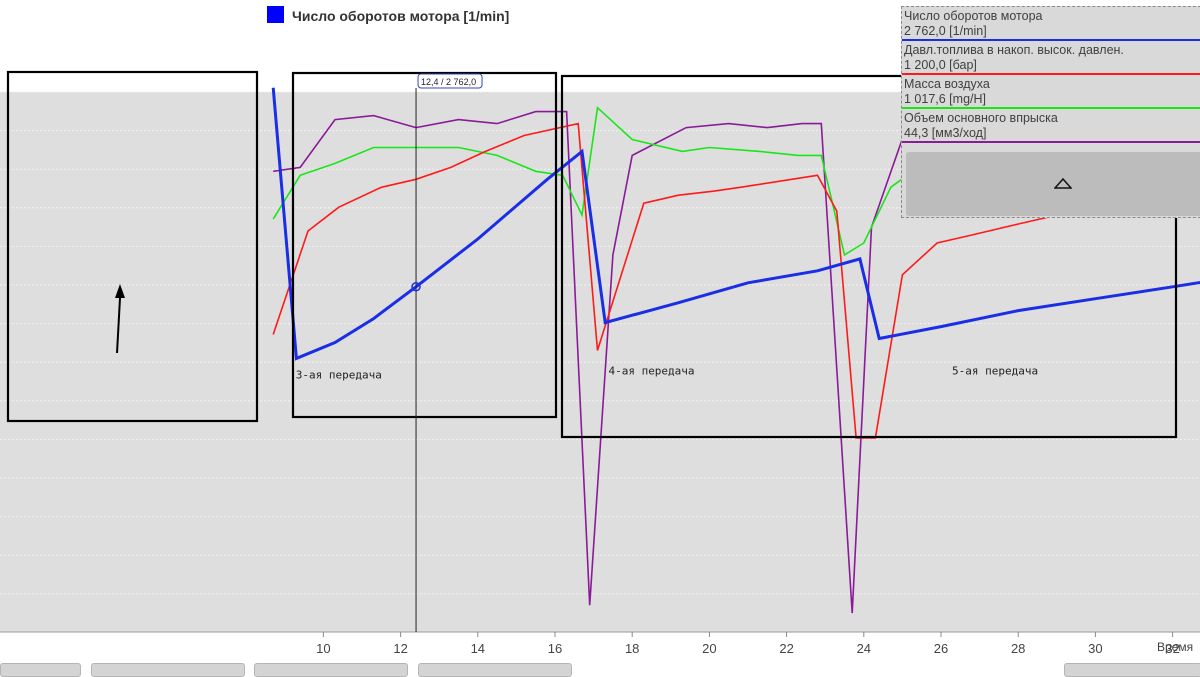  Describe the element at coordinates (339, 374) in the screenshot. I see `gear-annotation-3: 3-ая передача` at that location.